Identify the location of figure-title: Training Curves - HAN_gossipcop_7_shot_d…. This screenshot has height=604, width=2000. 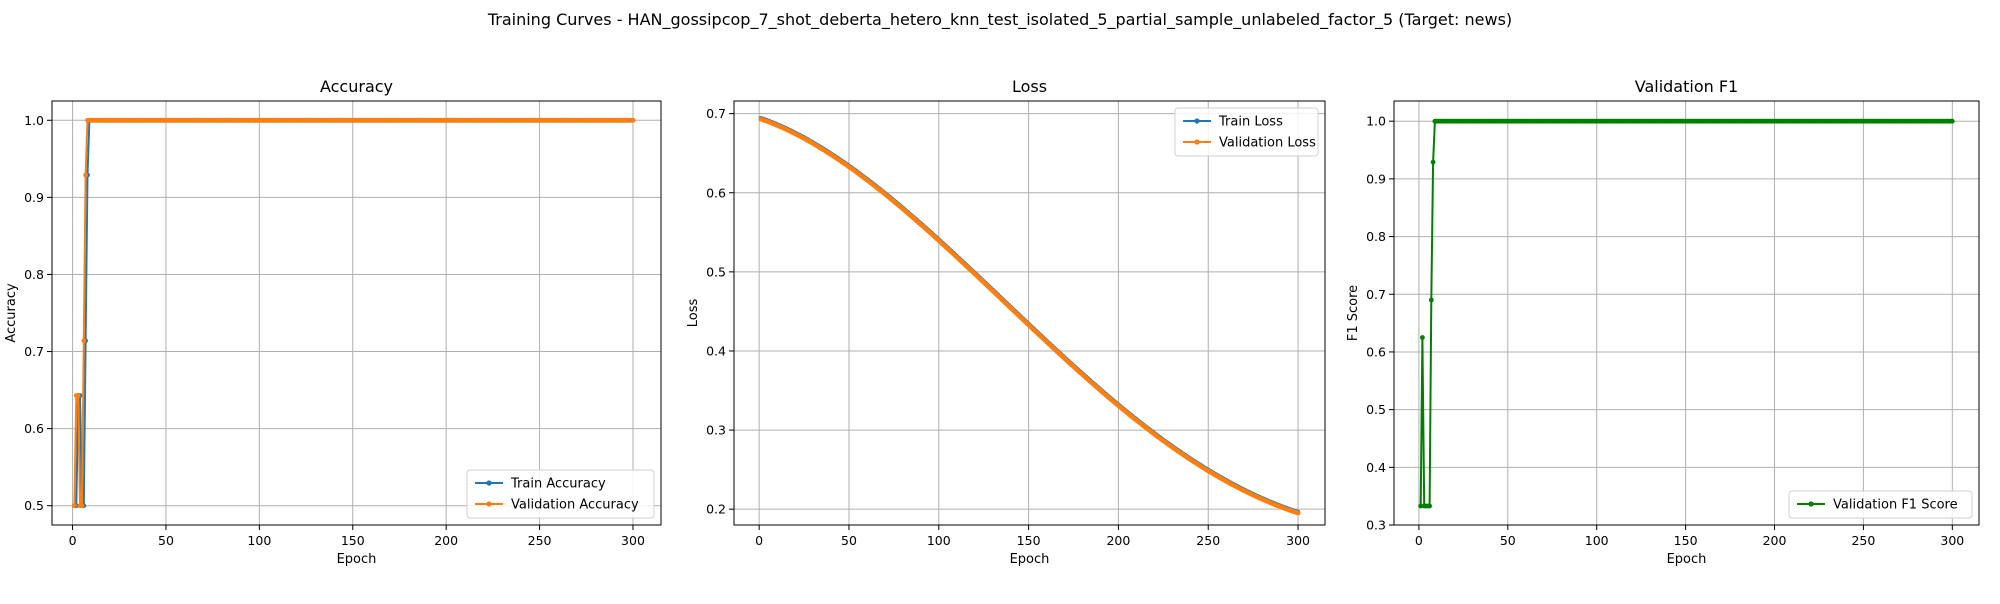
(999, 20).